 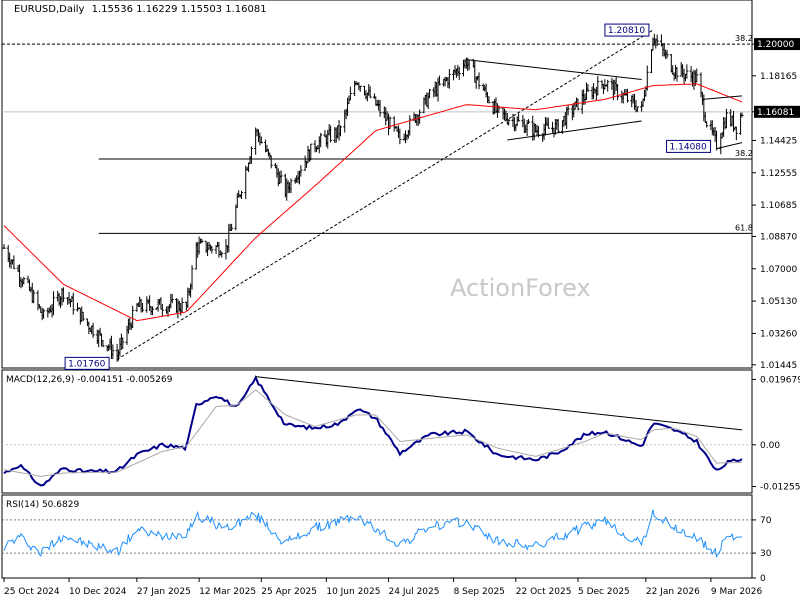 I want to click on date-tick-label: 22 Jan 2026, so click(x=673, y=592).